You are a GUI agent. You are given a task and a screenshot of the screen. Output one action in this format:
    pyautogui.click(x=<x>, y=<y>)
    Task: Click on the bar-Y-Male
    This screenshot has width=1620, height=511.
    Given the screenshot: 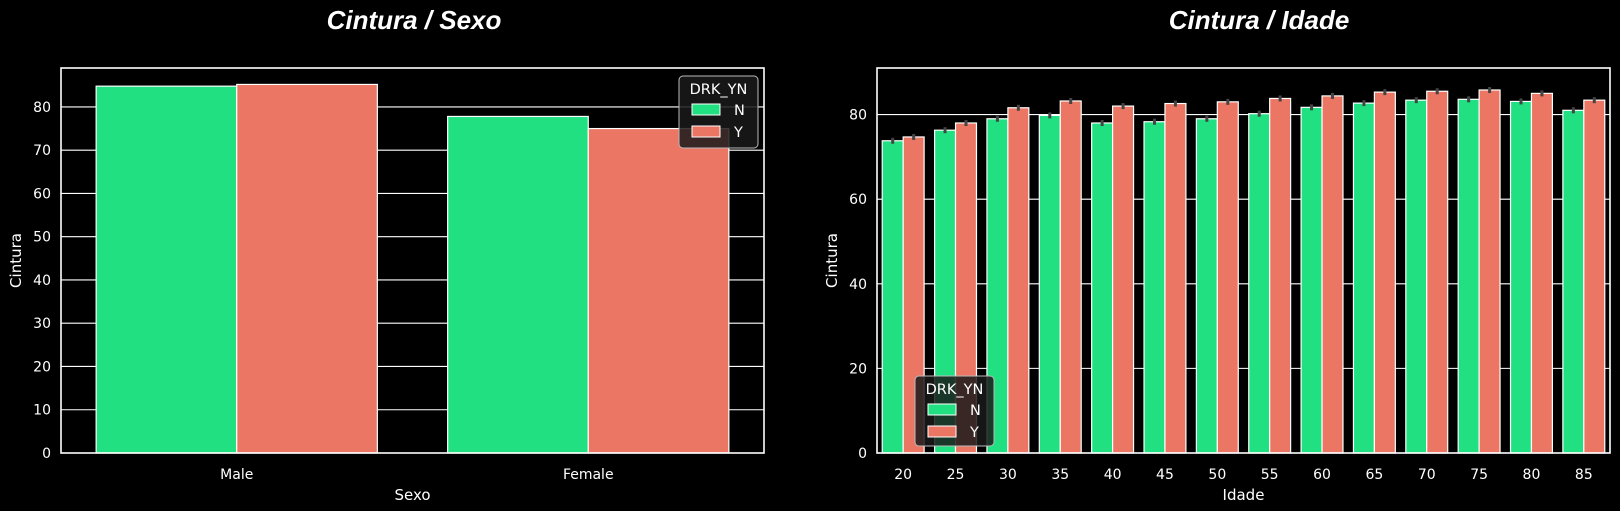 What is the action you would take?
    pyautogui.click(x=307, y=268)
    